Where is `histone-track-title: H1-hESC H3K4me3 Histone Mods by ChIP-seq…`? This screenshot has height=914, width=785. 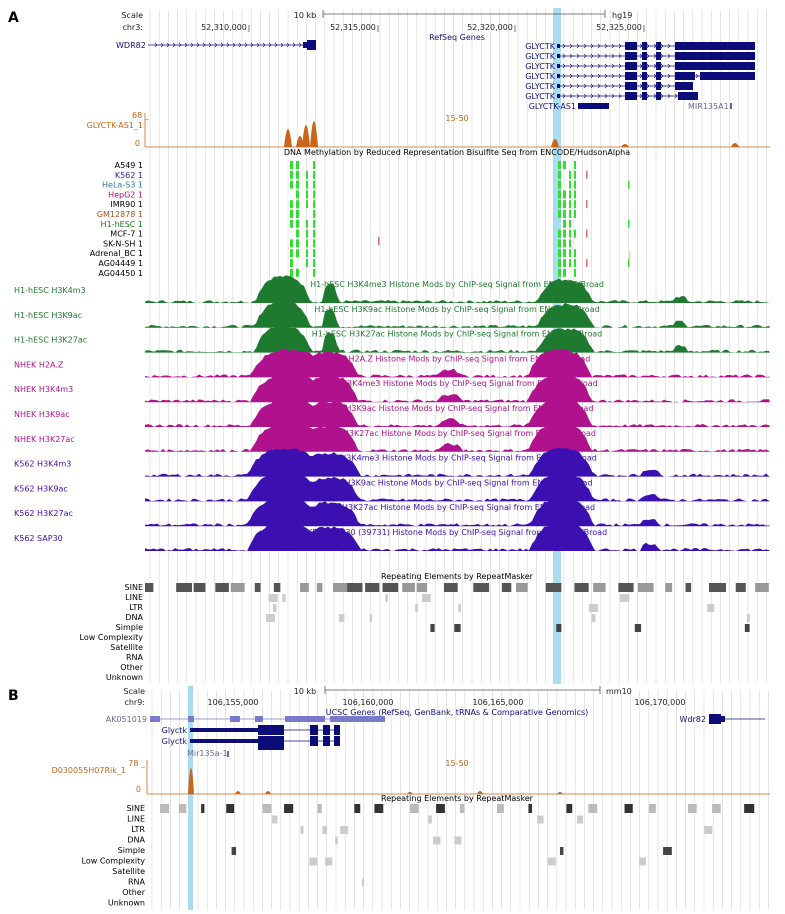 histone-track-title: H1-hESC H3K4me3 Histone Mods by ChIP-seq… is located at coordinates (457, 284).